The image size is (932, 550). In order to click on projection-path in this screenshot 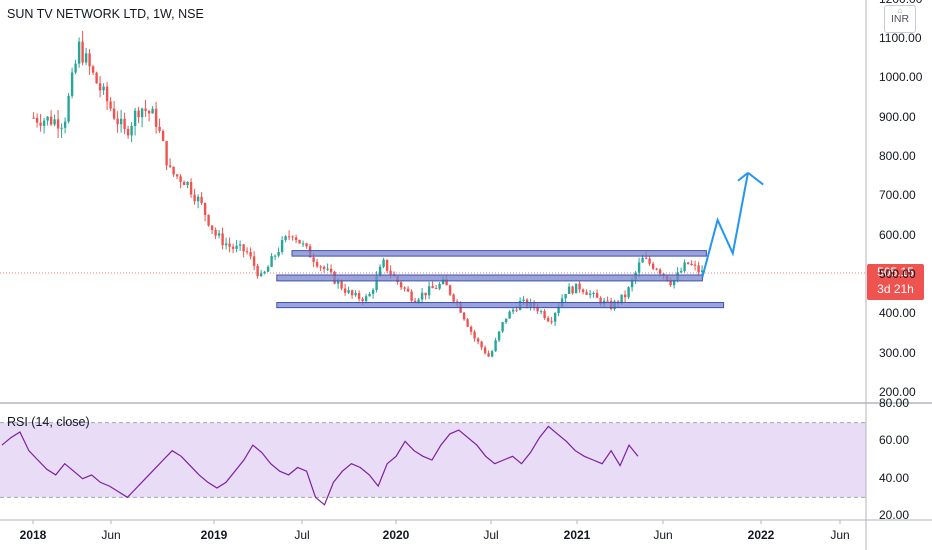, I will do `click(725, 225)`.